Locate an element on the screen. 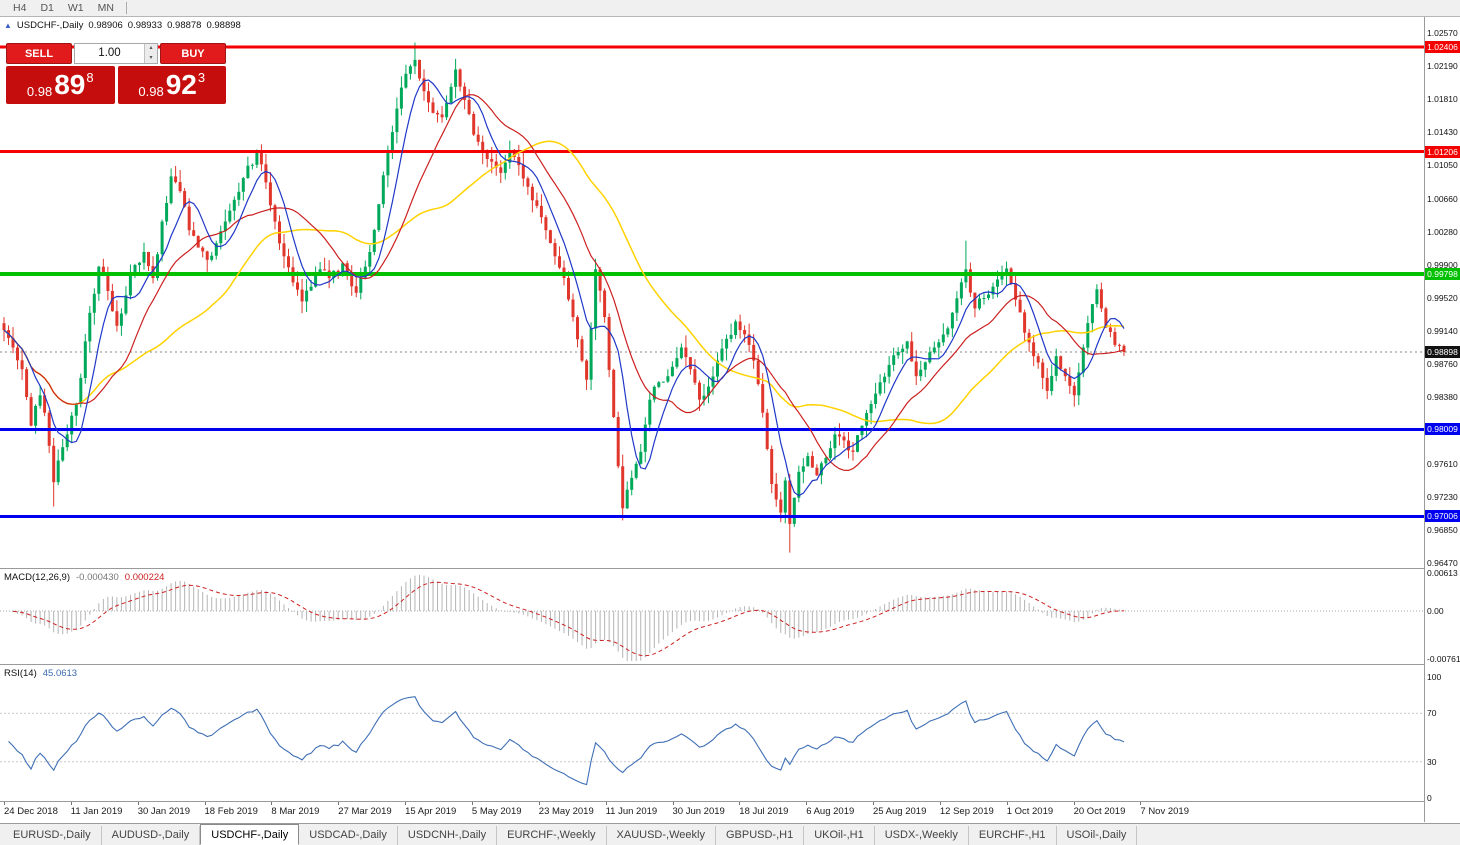  chart-tab-ukoil-h1: UKOil-,H1 is located at coordinates (839, 835).